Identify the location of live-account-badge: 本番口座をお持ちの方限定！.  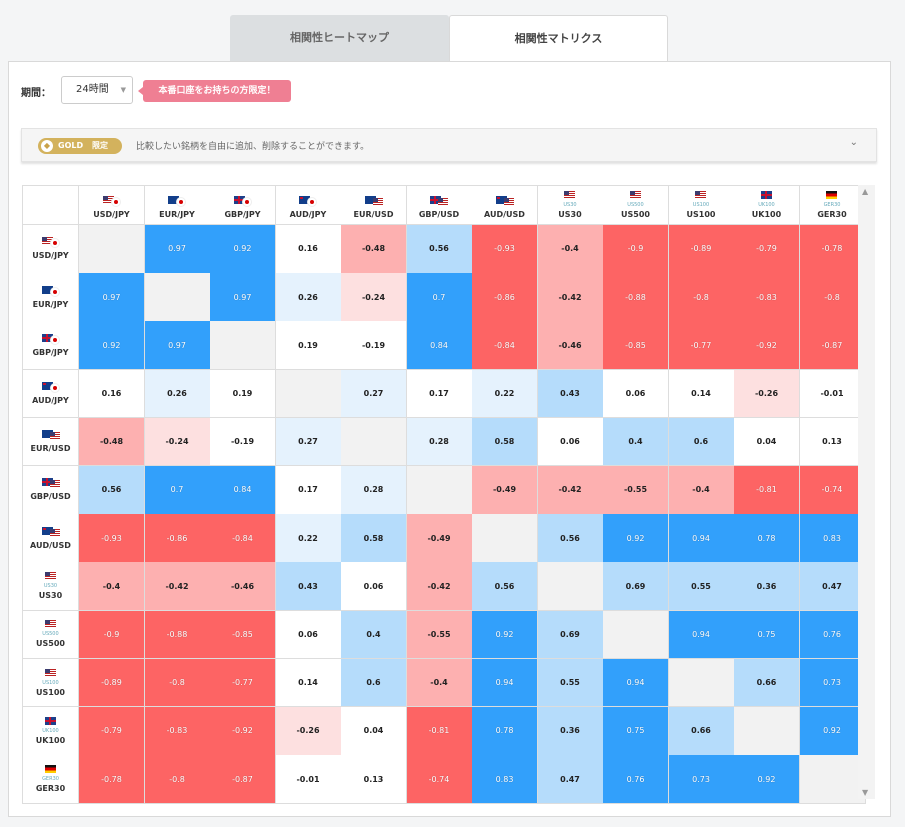
(214, 91).